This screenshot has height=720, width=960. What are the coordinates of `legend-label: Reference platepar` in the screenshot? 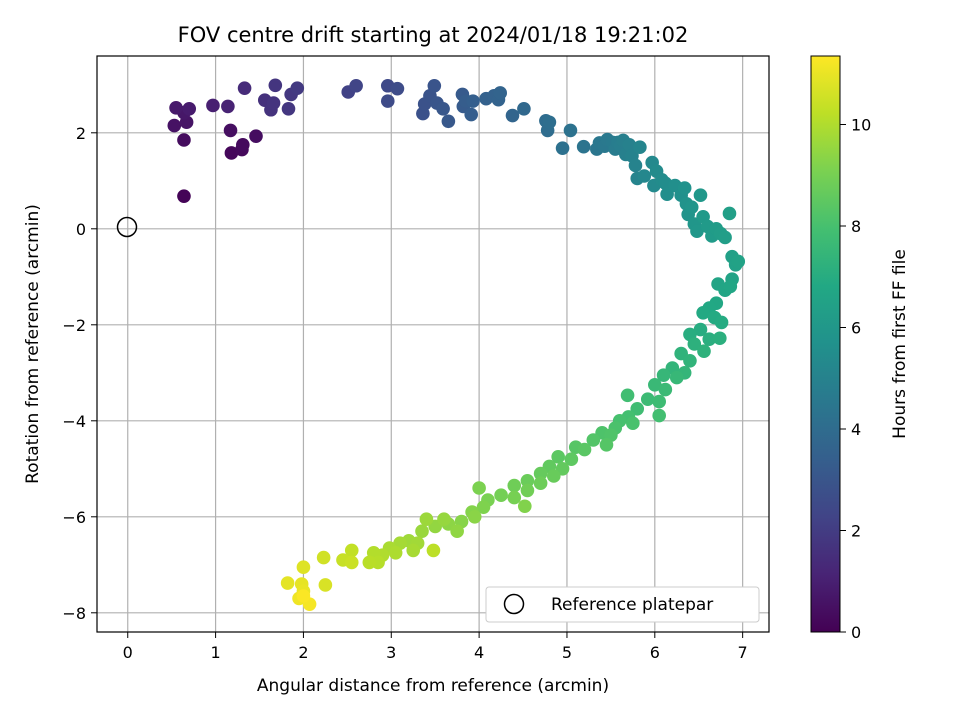 It's located at (632, 605).